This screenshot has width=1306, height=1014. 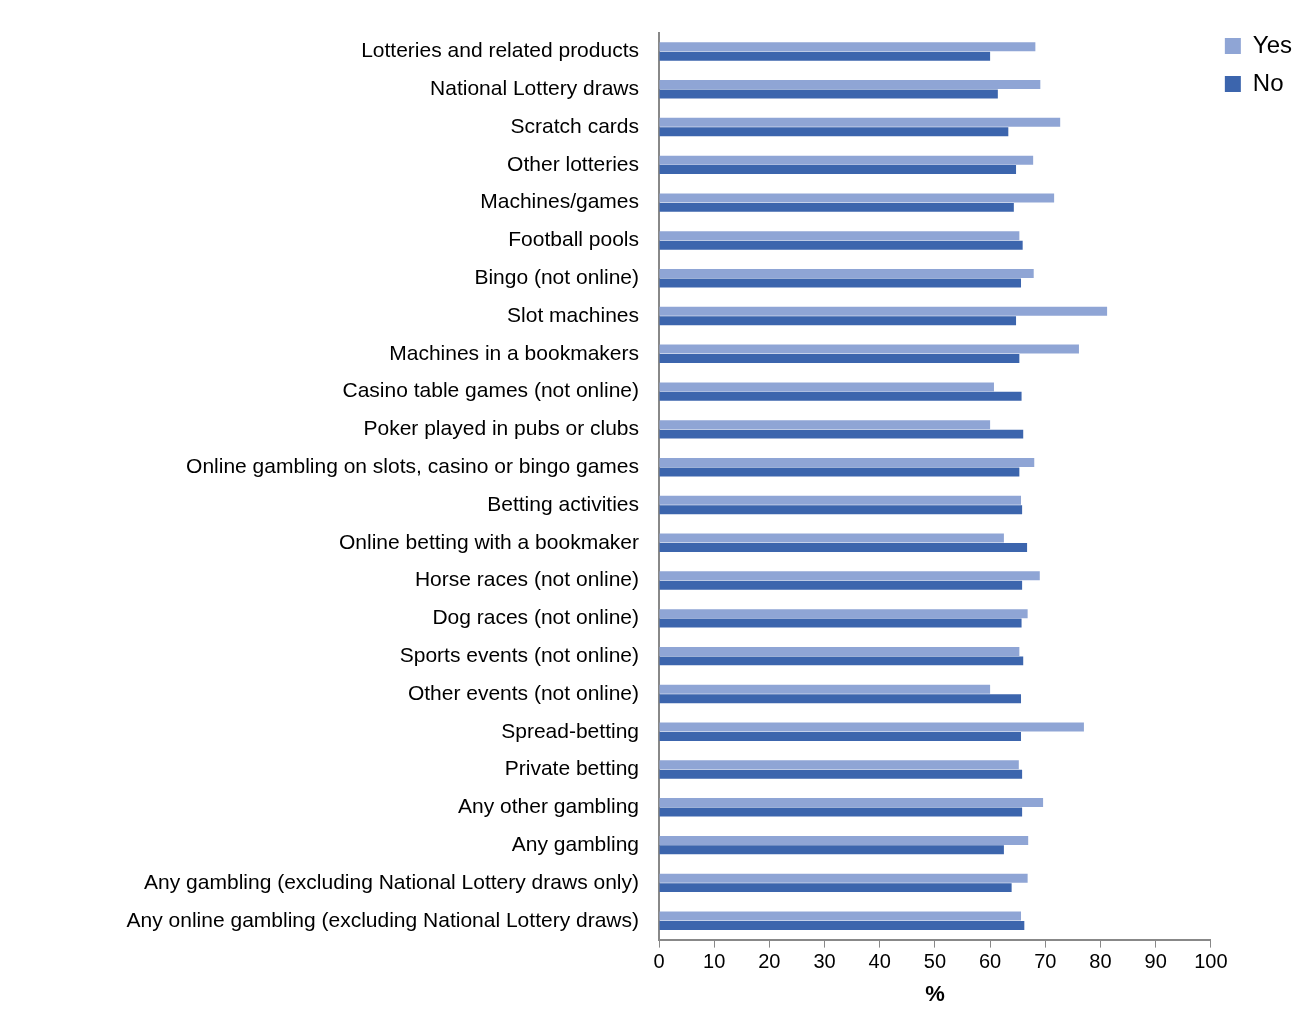 What do you see at coordinates (391, 881) in the screenshot?
I see `y-tick-label: Any gambling (excluding National Lottery draws only)` at bounding box center [391, 881].